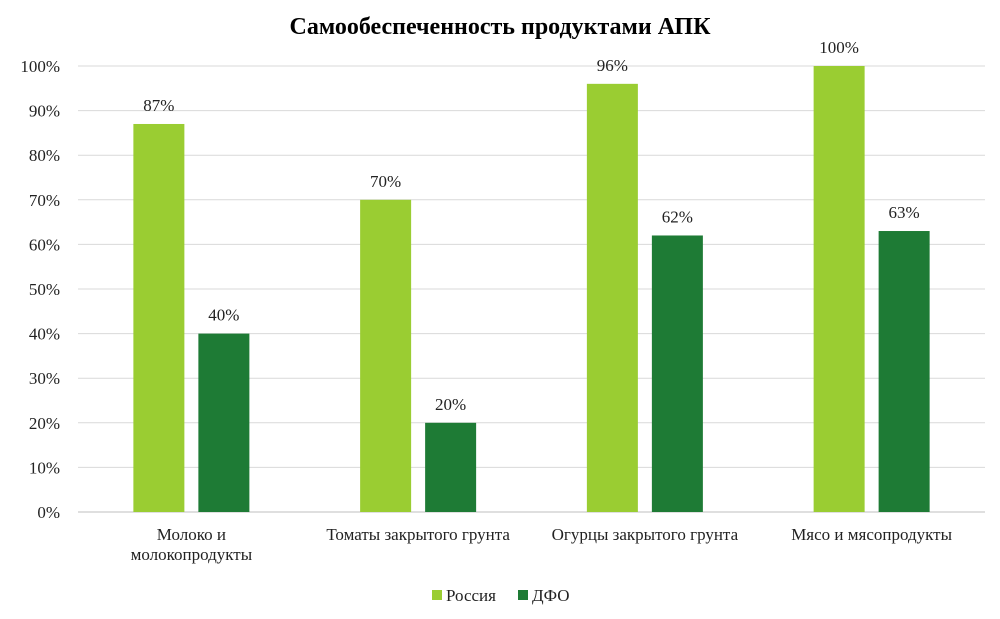  I want to click on chart-title: Самообеспеченность продуктами АПК, so click(500, 27).